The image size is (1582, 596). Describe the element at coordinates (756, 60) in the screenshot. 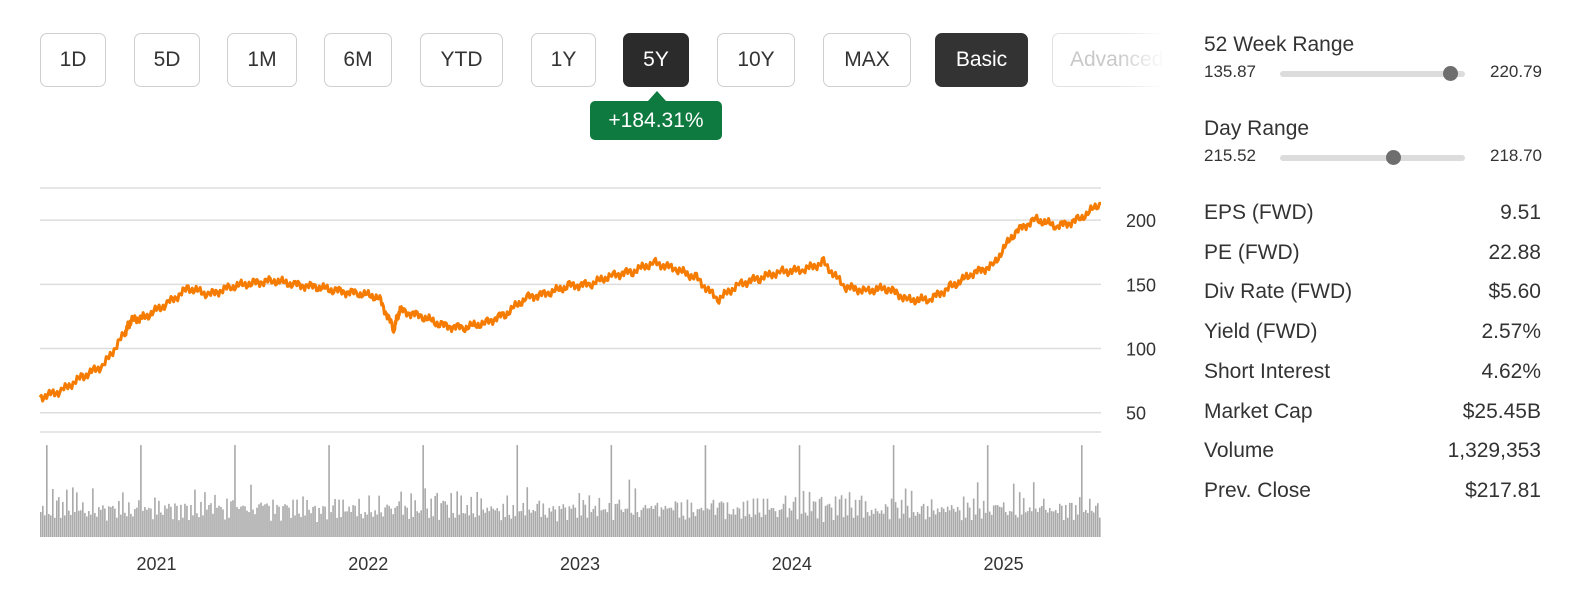

I see `range-button-10y: 10Y` at that location.